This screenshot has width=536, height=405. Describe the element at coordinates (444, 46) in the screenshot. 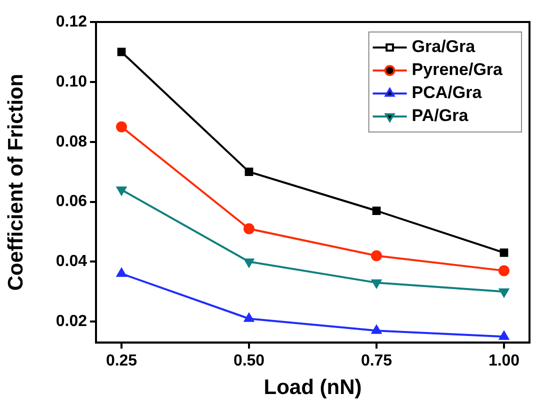

I see `legend-label: Gra/Gra` at that location.